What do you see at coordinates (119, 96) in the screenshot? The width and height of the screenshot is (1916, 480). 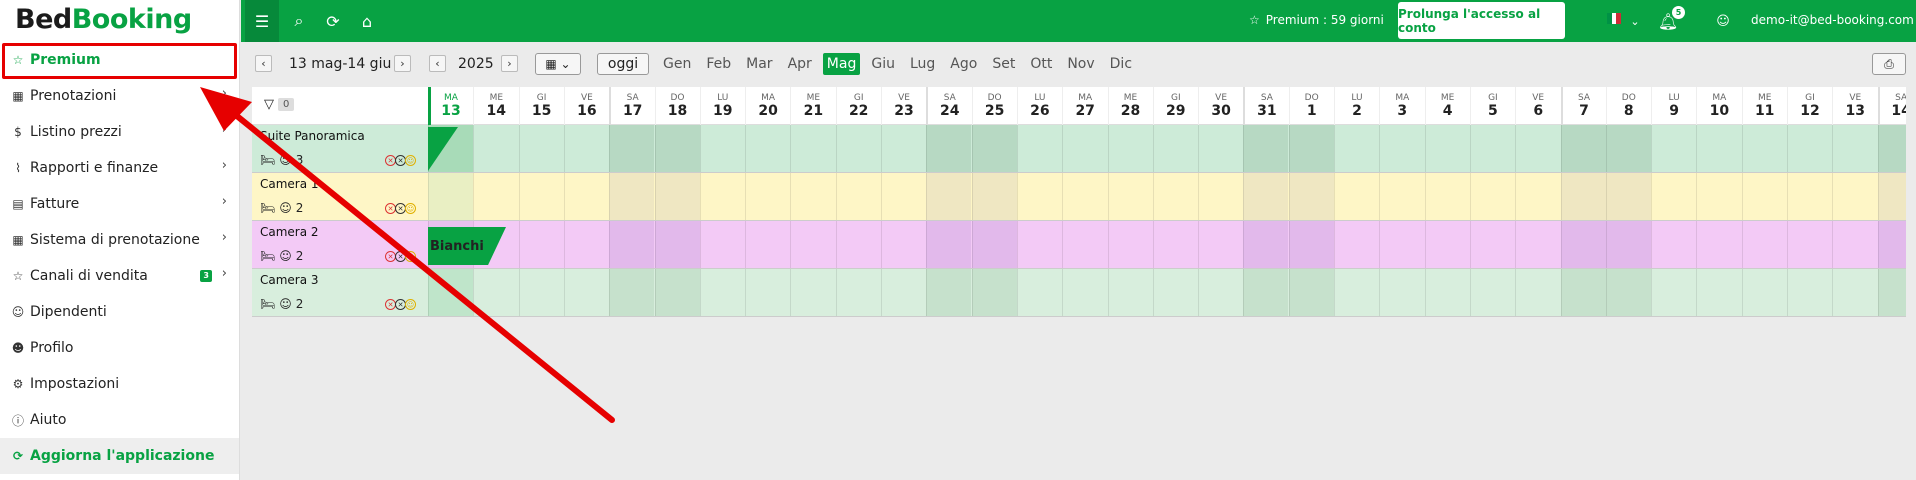 I see `sidebar-item-prenotazioni: ▦ Prenotazioni ›` at bounding box center [119, 96].